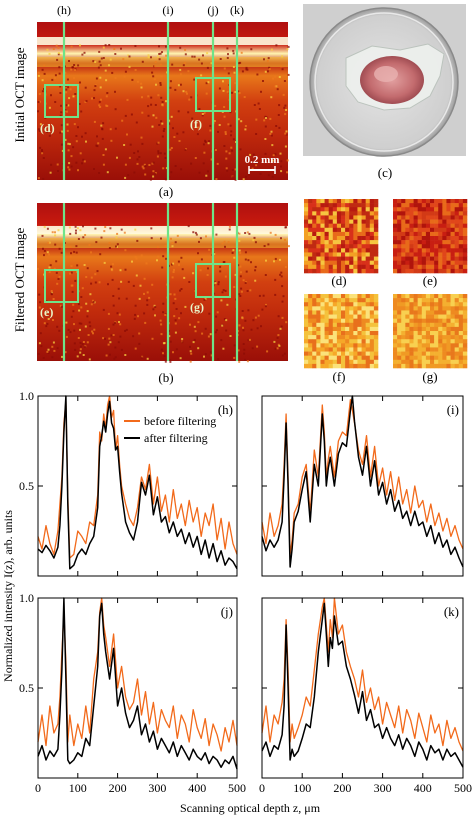 The image size is (474, 818). Describe the element at coordinates (167, 10) in the screenshot. I see `line-tag-i: (i)` at that location.